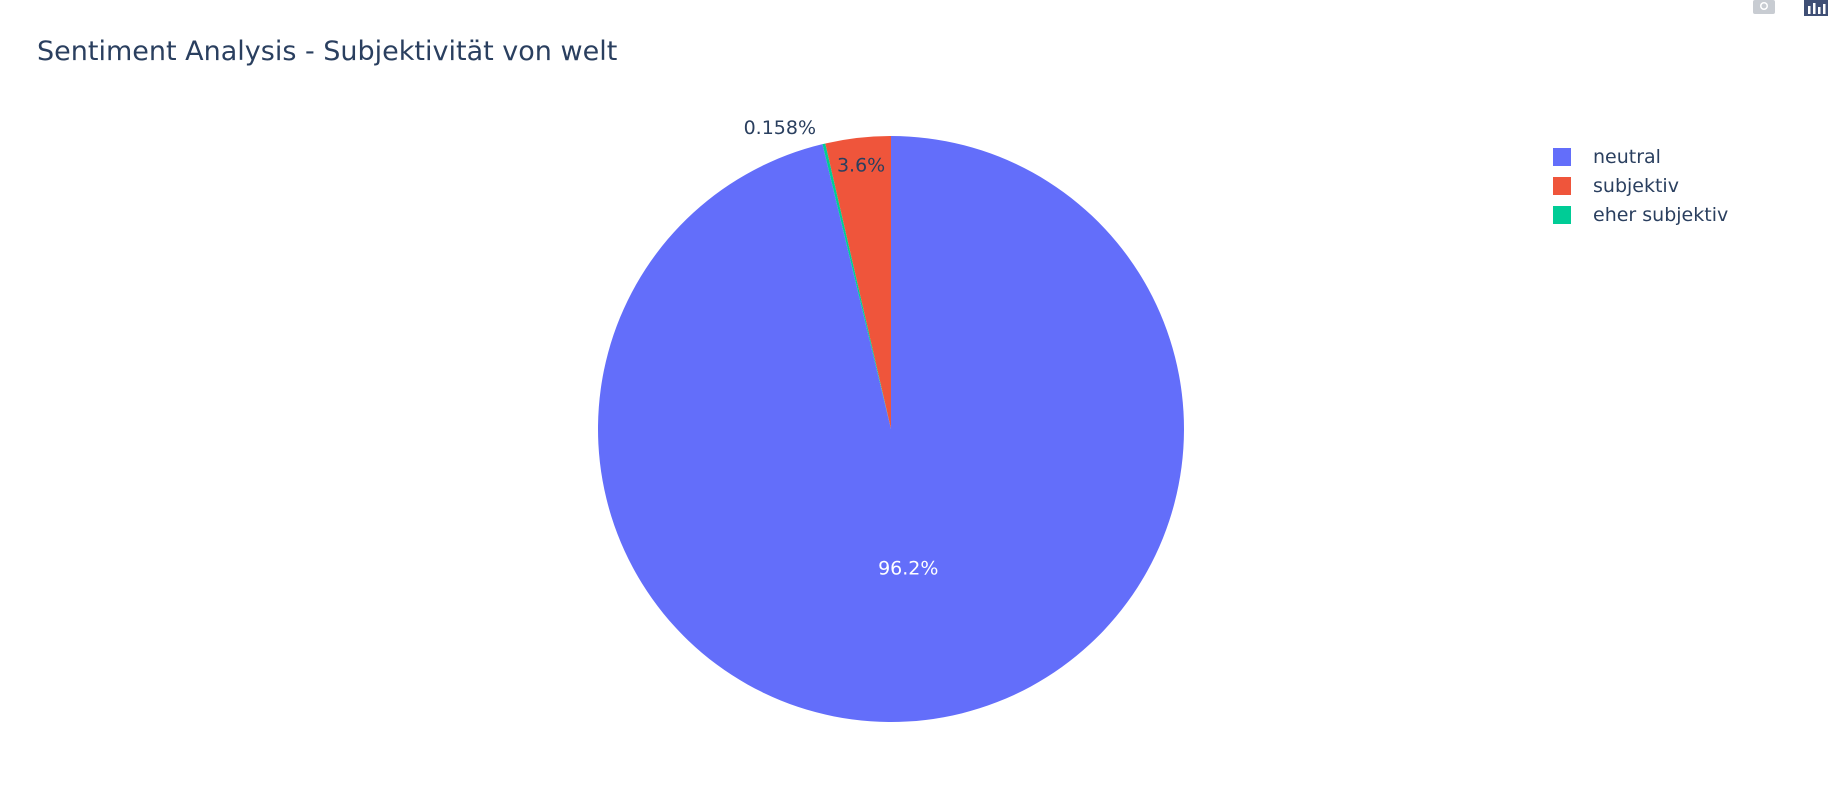 This screenshot has height=811, width=1834. Describe the element at coordinates (1627, 157) in the screenshot. I see `legend-label: neutral` at that location.